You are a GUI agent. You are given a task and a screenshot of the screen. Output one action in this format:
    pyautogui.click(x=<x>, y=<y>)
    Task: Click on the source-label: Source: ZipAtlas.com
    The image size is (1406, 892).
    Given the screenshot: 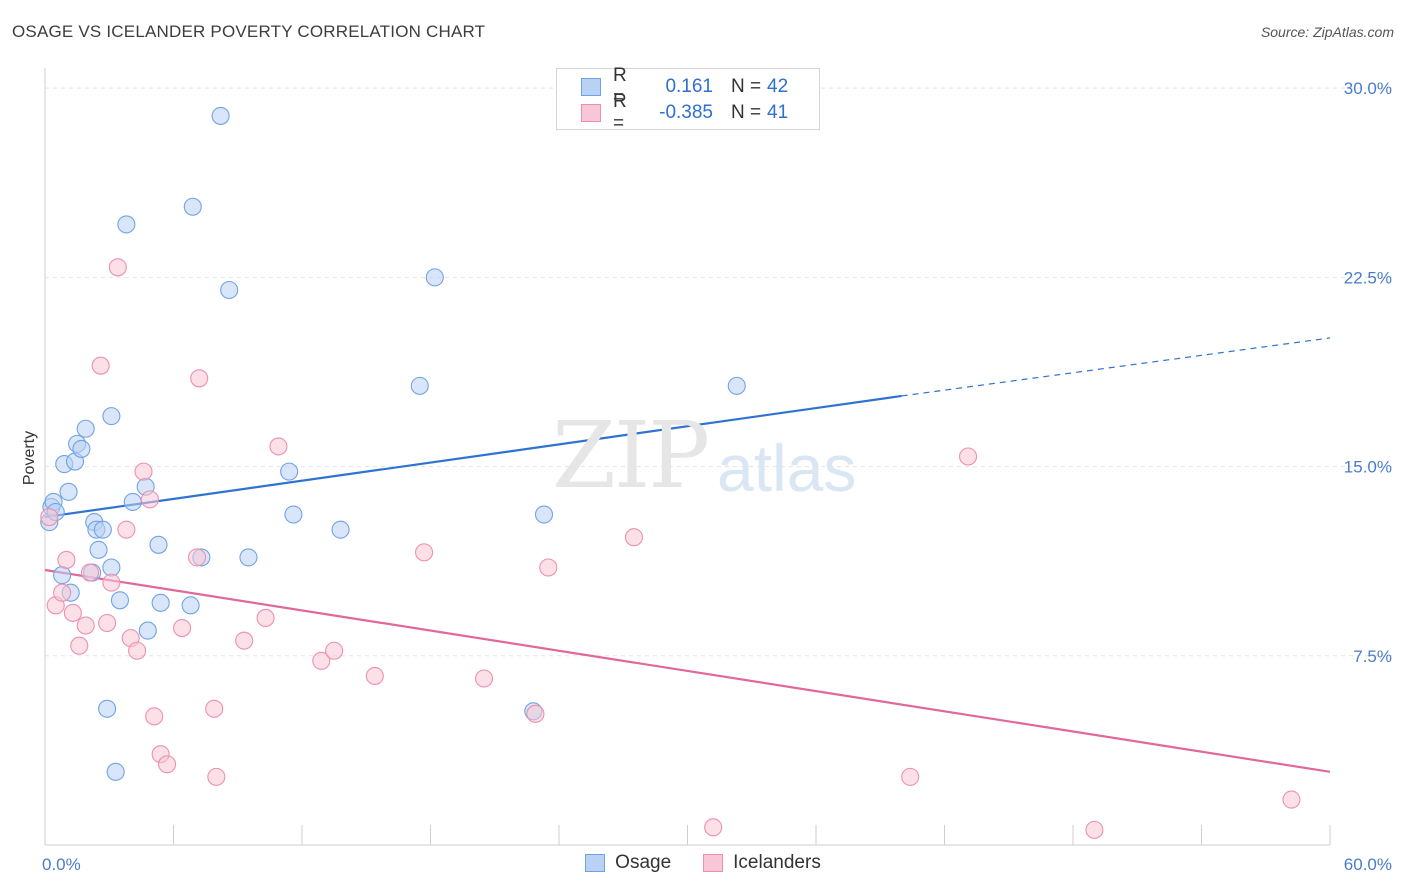 What is the action you would take?
    pyautogui.click(x=1327, y=32)
    